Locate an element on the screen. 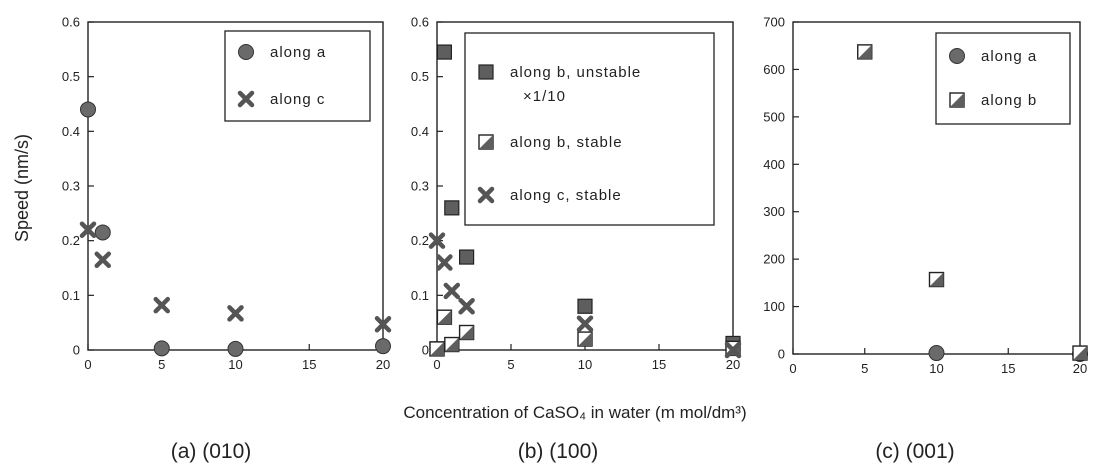  legend-label-line2: ×1/10 is located at coordinates (544, 96).